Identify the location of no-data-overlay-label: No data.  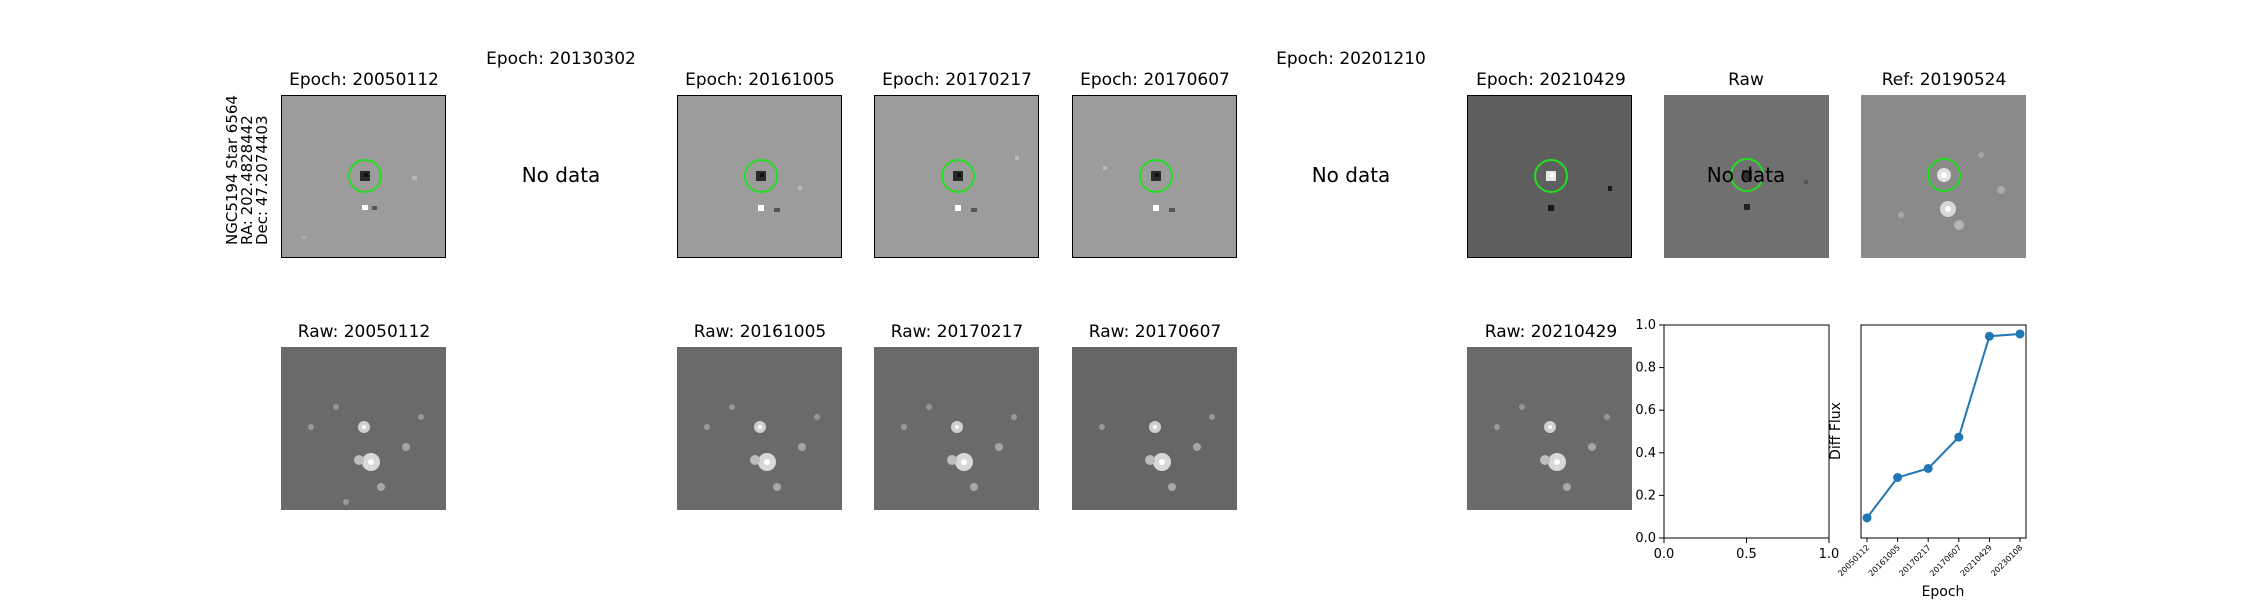
(1746, 175).